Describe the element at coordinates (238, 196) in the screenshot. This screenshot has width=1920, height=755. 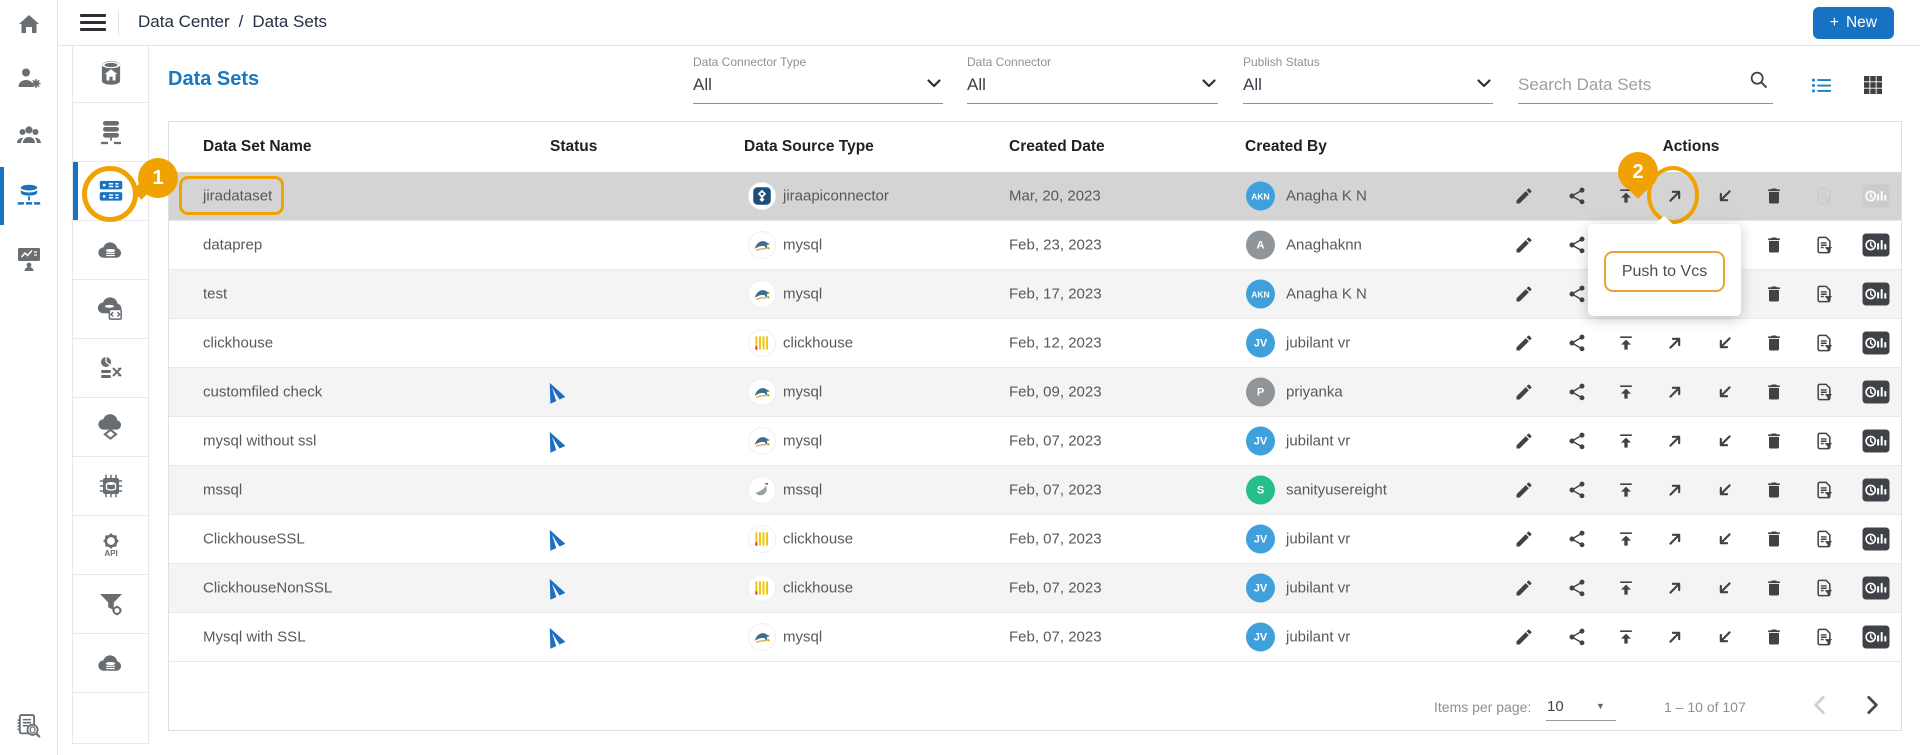
I see `dataset-name: jiradataset` at that location.